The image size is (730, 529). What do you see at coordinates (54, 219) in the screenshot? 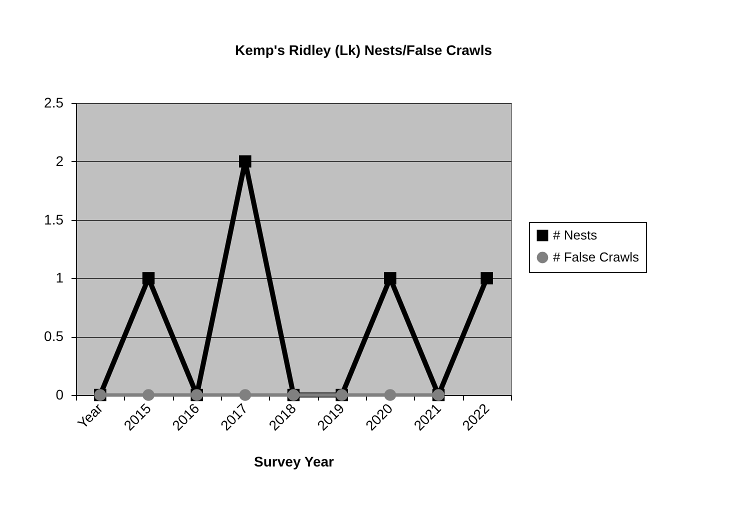
I see `y-tick-label: 1.5` at bounding box center [54, 219].